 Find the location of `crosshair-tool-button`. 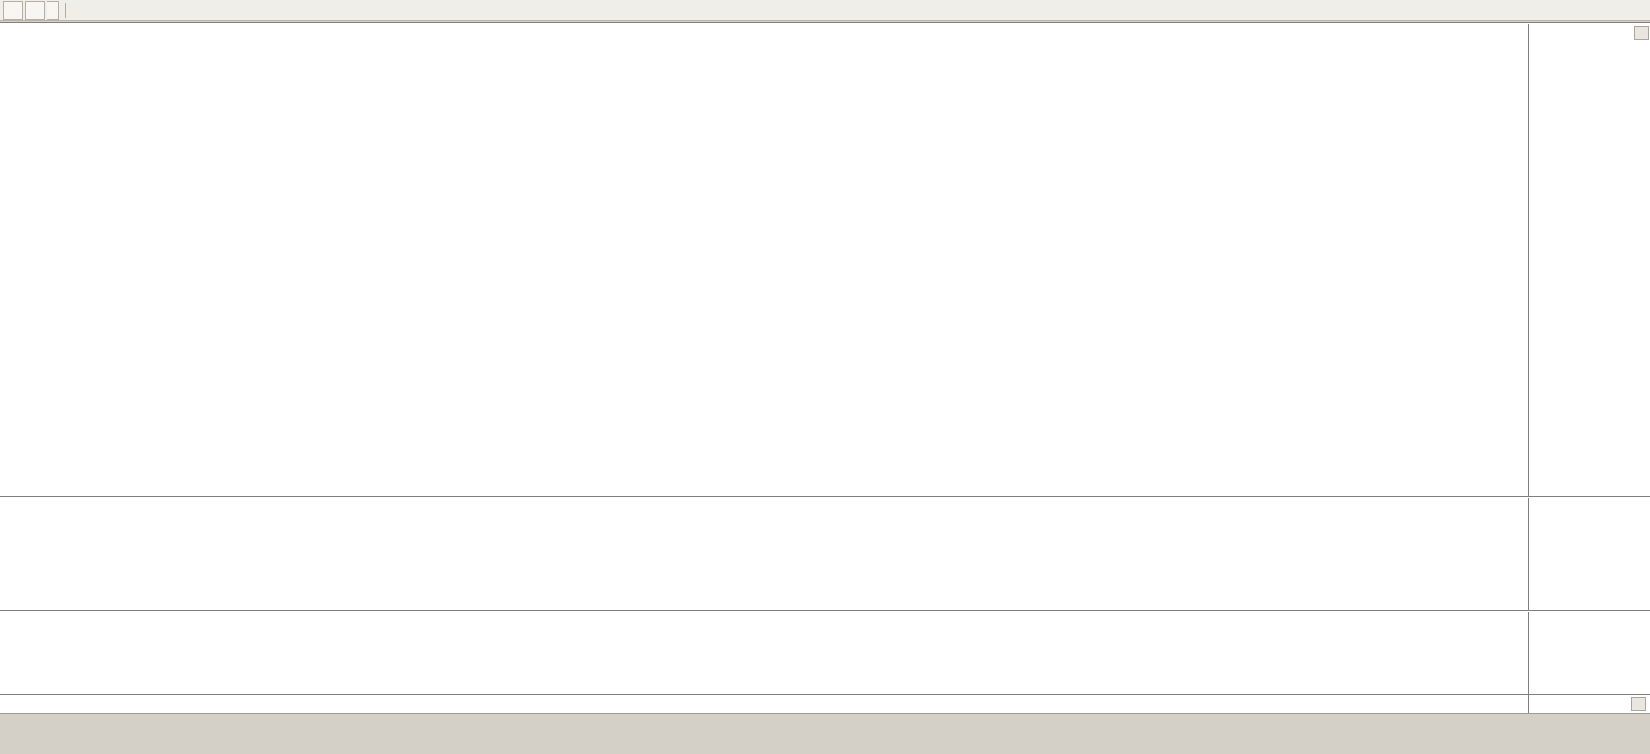

crosshair-tool-button is located at coordinates (35, 10).